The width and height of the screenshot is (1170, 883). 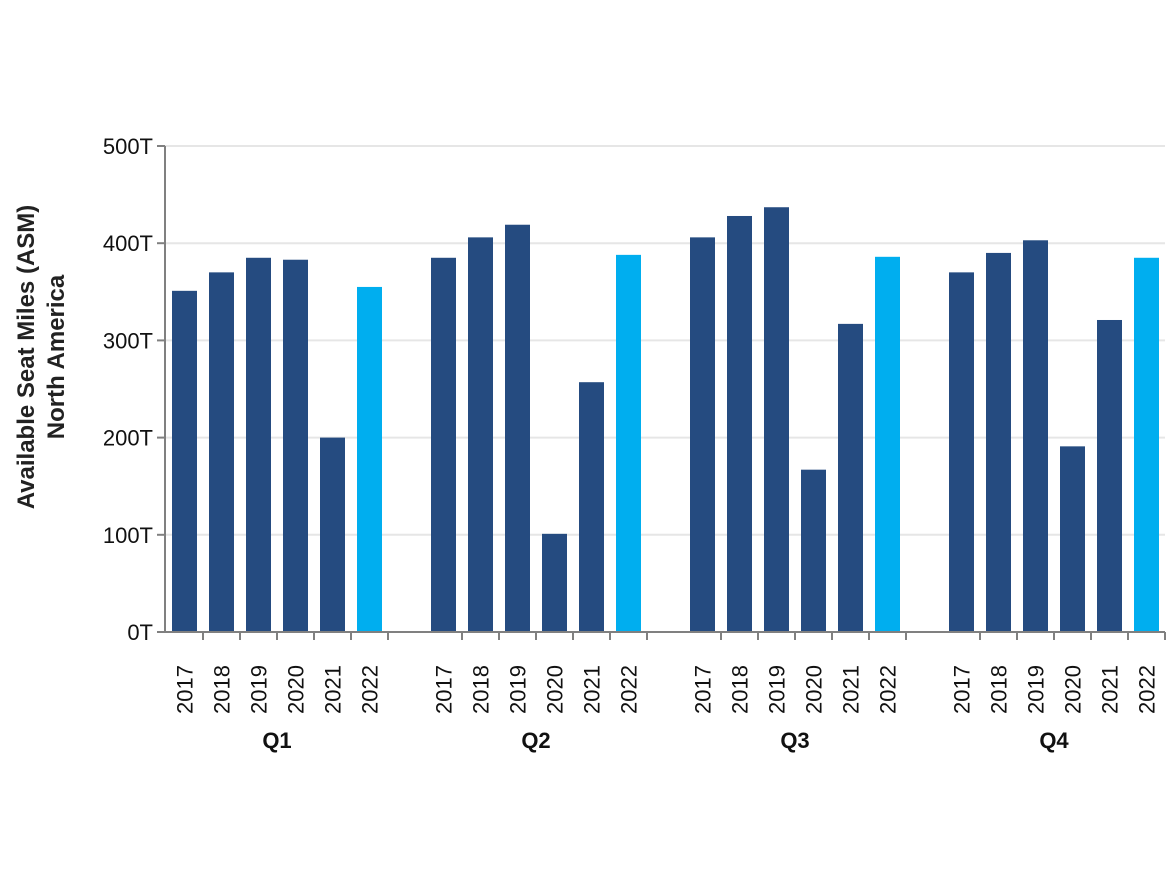 I want to click on bar-q1-2022, so click(x=369, y=459).